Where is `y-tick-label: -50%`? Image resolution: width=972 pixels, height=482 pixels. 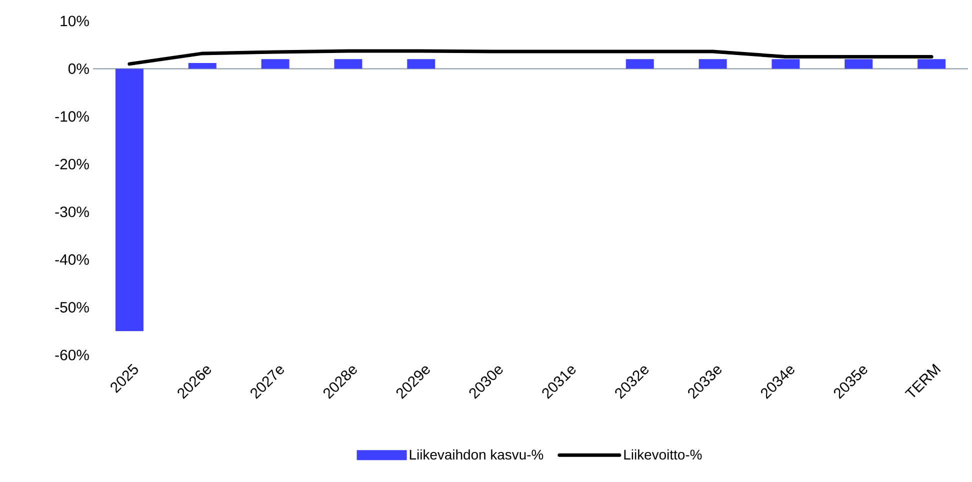 y-tick-label: -50% is located at coordinates (72, 307).